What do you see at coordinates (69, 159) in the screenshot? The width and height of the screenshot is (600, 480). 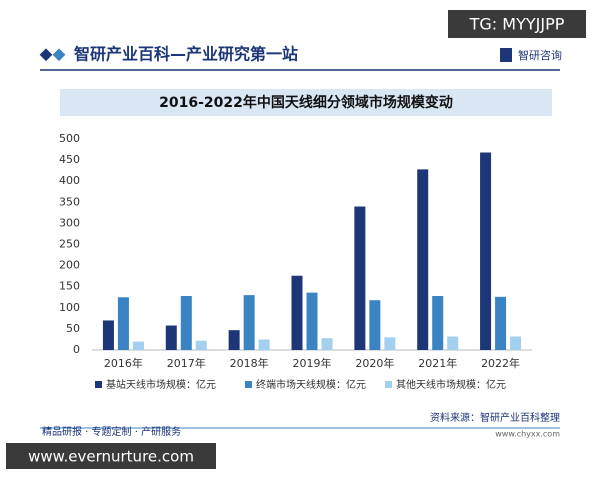 I see `y-tick-label: 450` at bounding box center [69, 159].